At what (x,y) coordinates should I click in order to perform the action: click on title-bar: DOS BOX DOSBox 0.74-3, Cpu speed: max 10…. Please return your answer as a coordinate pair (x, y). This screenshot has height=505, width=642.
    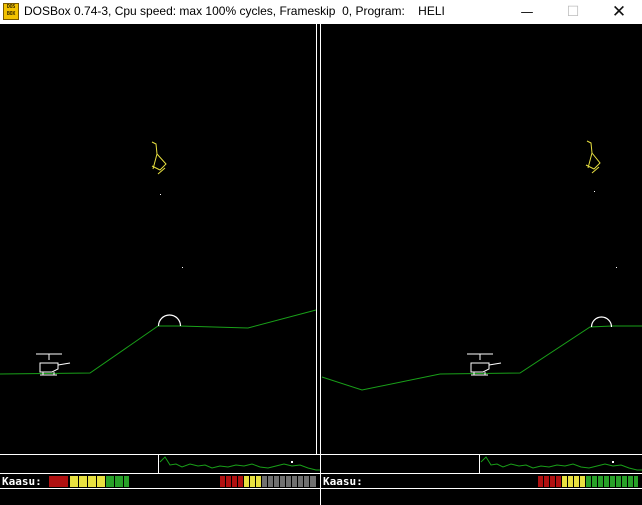
    Looking at the image, I should click on (321, 12).